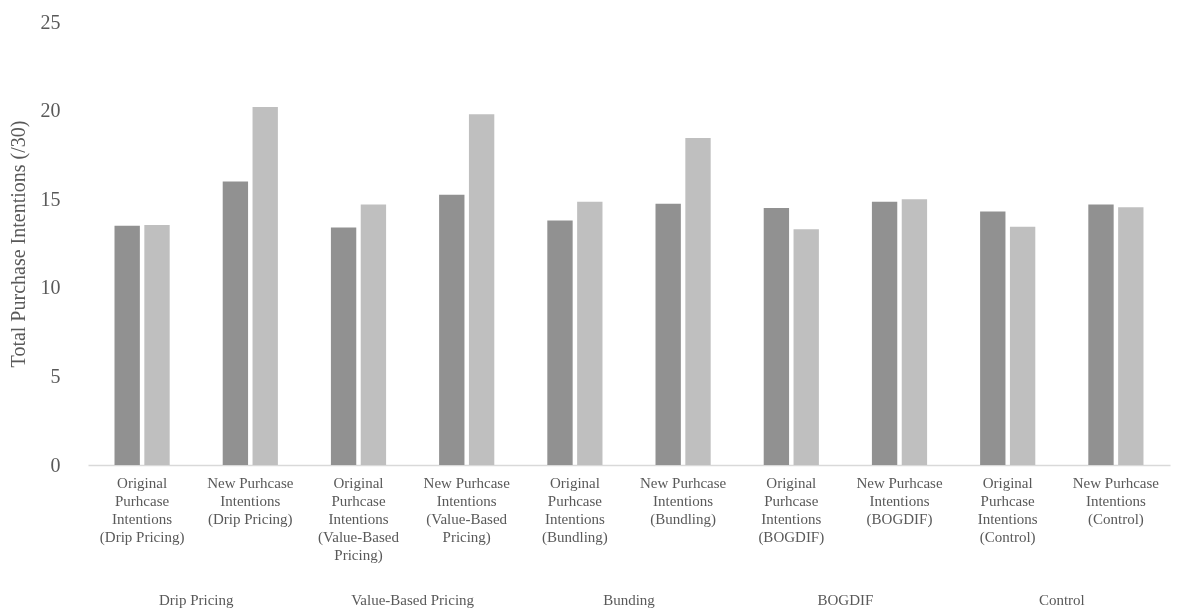  What do you see at coordinates (629, 600) in the screenshot?
I see `text: Bunding` at bounding box center [629, 600].